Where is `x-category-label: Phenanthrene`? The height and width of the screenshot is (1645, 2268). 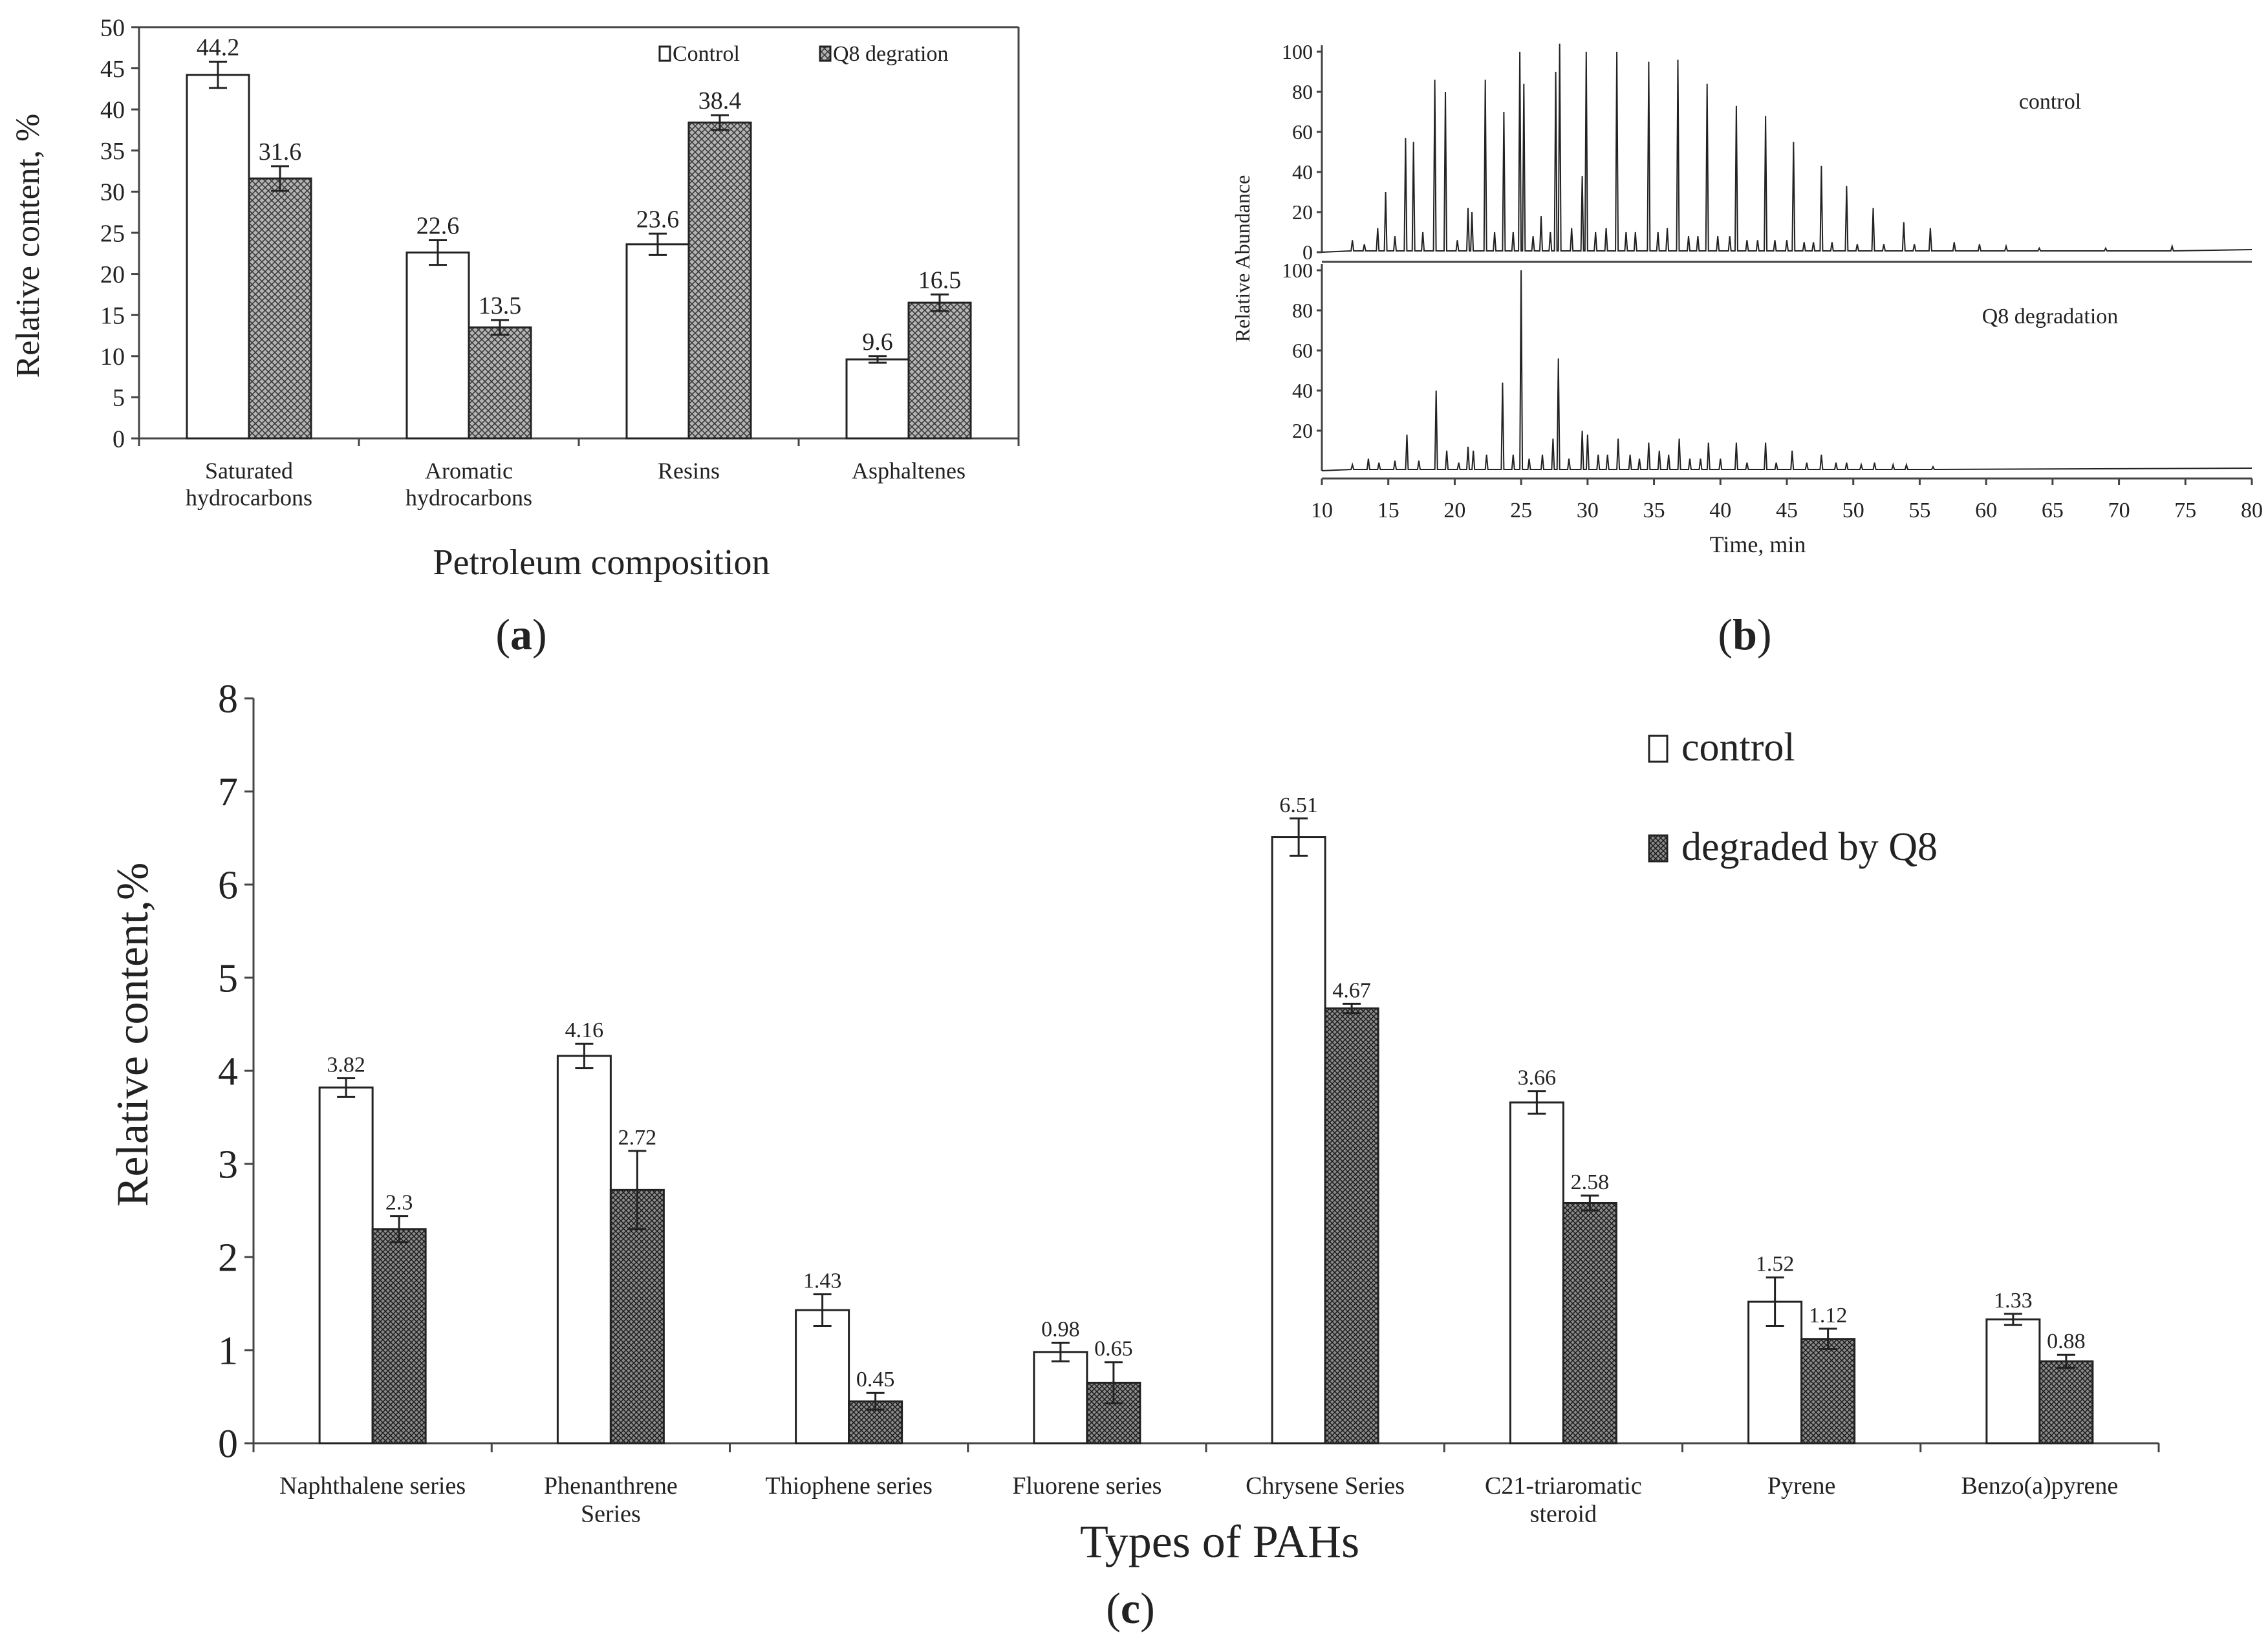
x-category-label: Phenanthrene is located at coordinates (611, 1486).